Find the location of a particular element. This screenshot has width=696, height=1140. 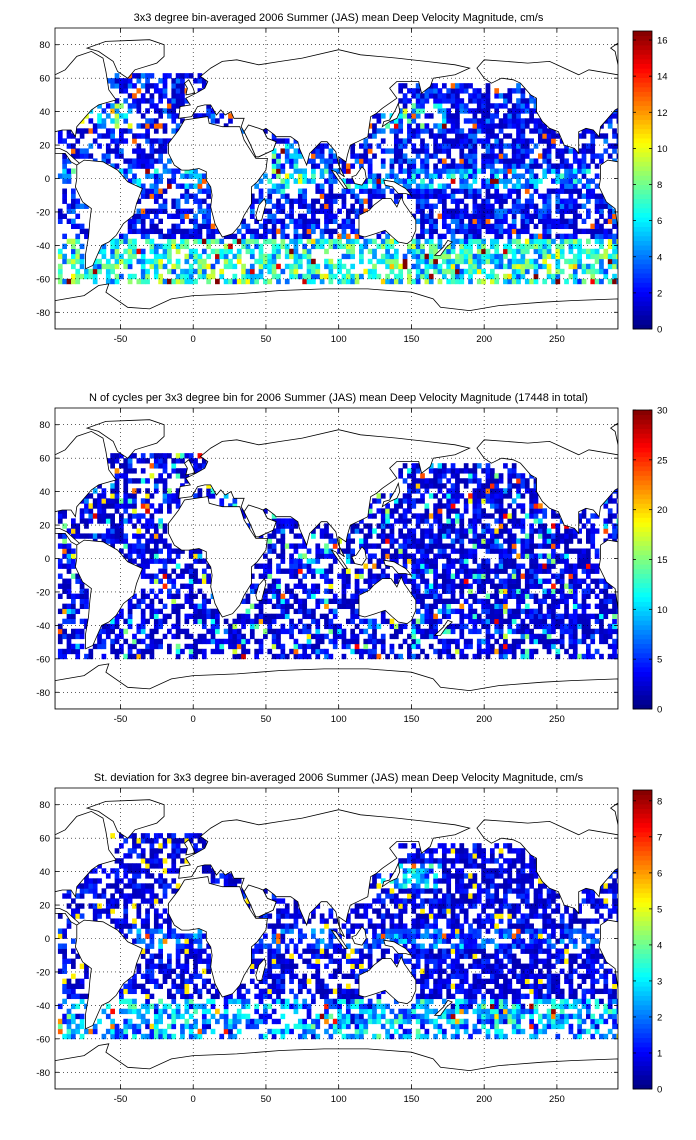

colorbar-segment is located at coordinates (642, 294).